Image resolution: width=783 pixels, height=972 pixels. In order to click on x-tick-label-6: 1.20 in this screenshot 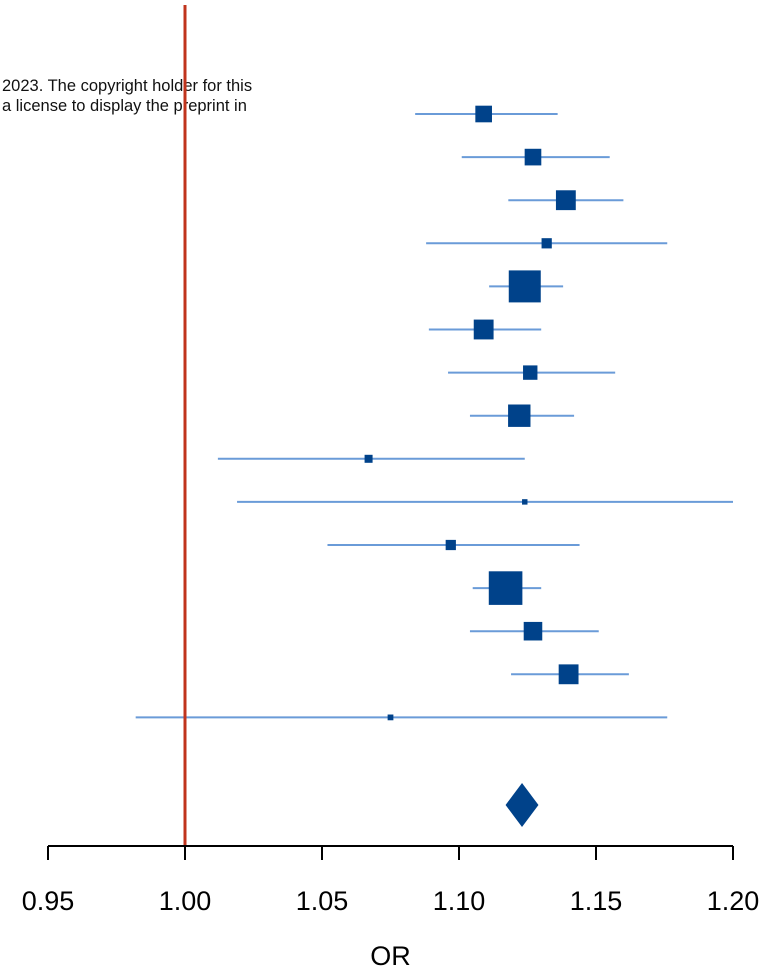, I will do `click(733, 901)`.